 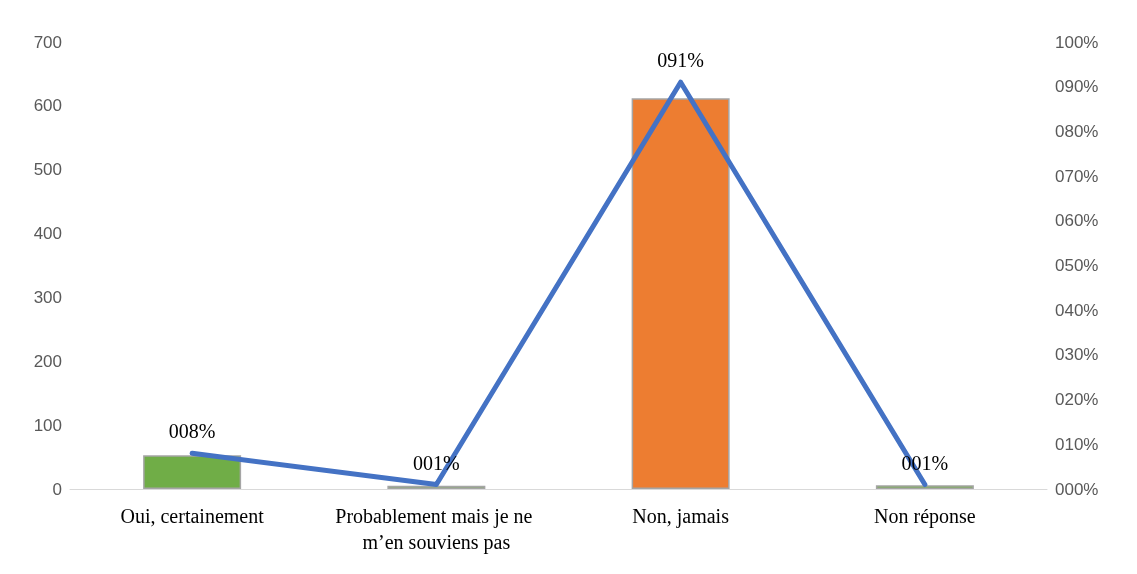 I want to click on y2-tick-label: 080%, so click(x=1077, y=131).